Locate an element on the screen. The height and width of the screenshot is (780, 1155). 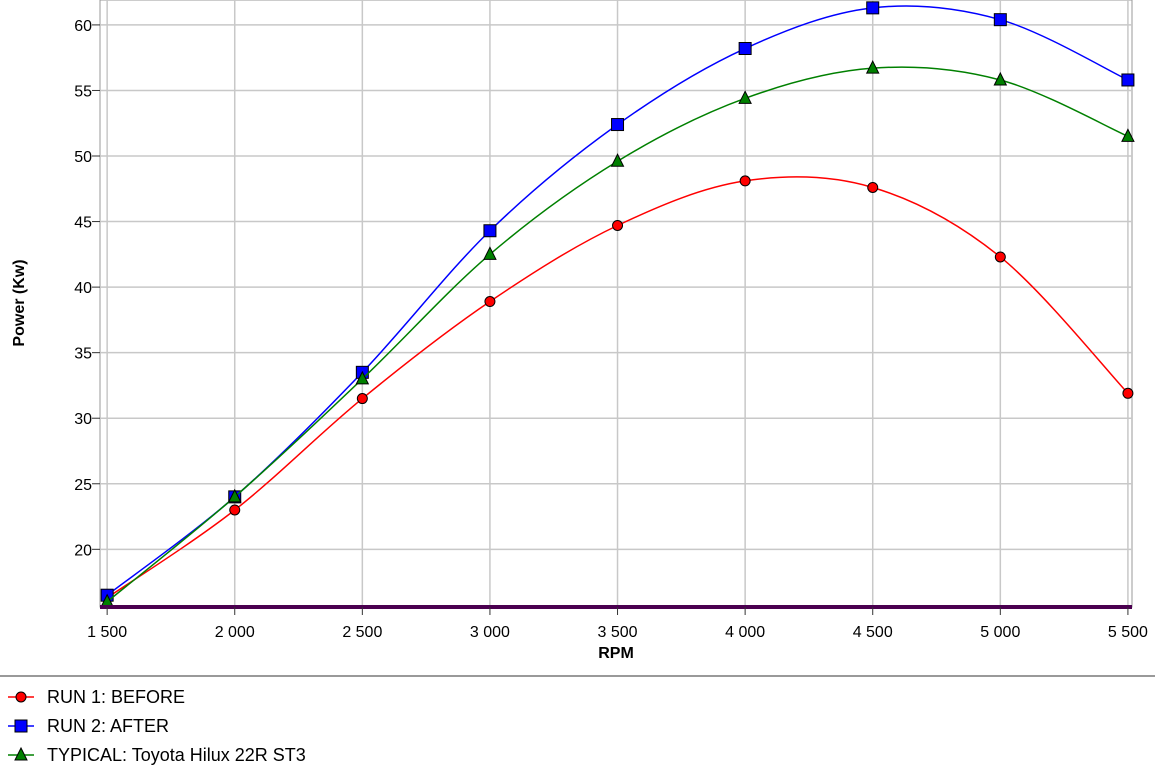
x-axis-label: RPM is located at coordinates (616, 653).